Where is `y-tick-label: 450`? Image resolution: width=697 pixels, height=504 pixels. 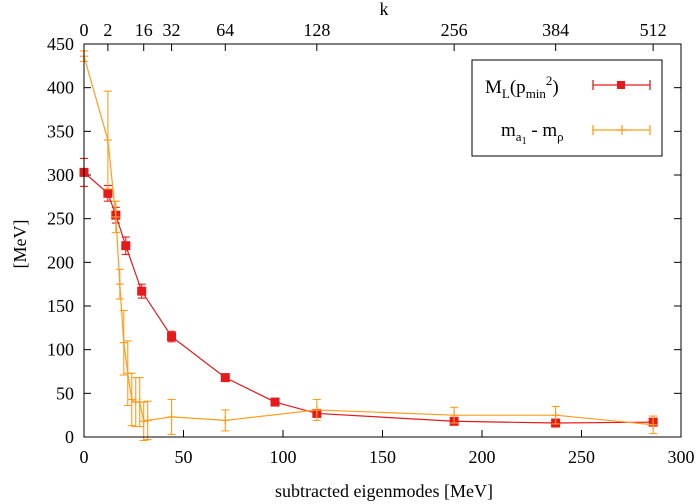 y-tick-label: 450 is located at coordinates (60, 44).